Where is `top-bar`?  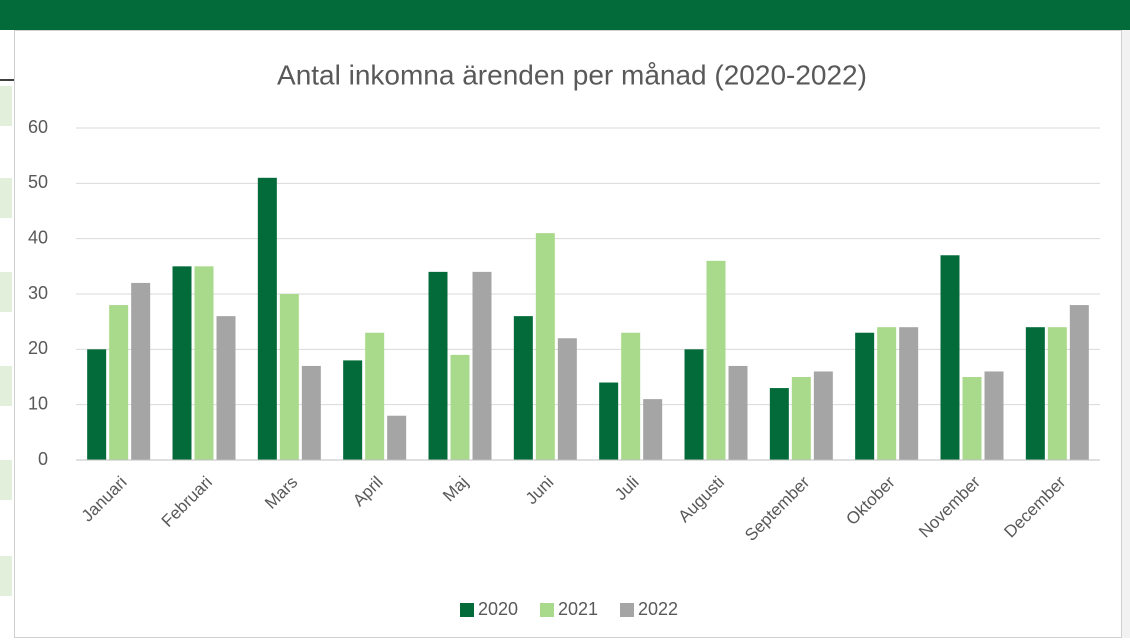
top-bar is located at coordinates (565, 15).